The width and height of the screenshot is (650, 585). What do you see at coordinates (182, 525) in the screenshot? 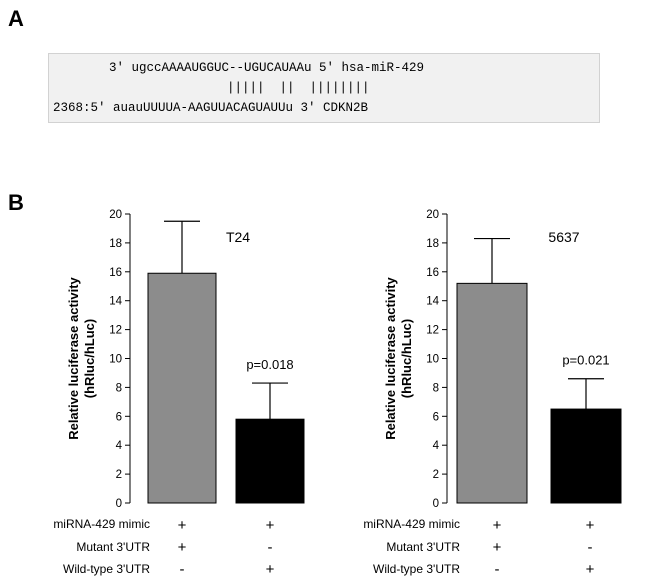
I see `sign-left-mimic-mutant: +` at bounding box center [182, 525].